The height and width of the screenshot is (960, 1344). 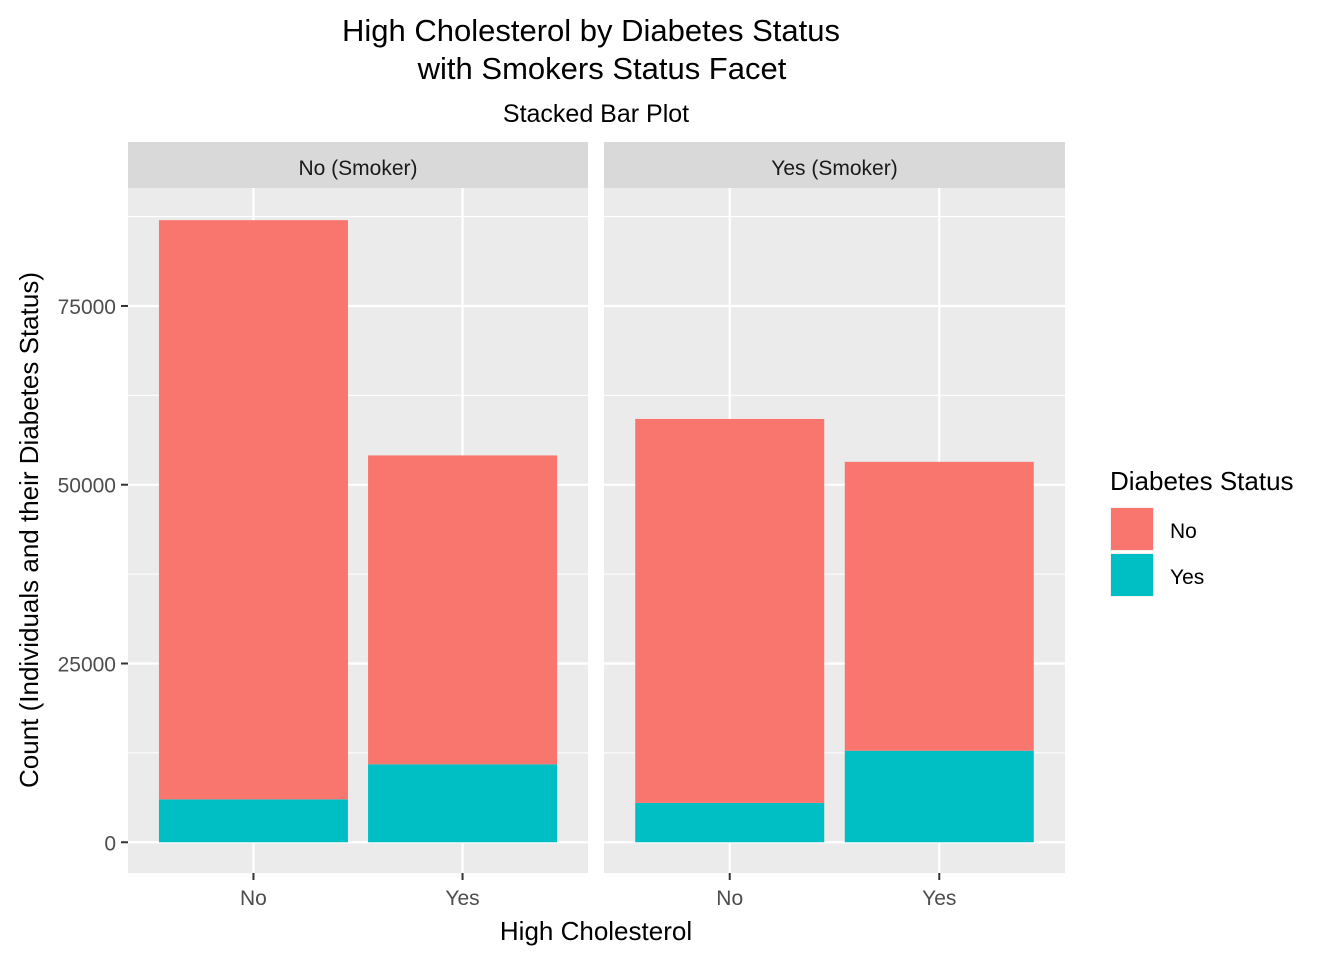 I want to click on bar-no-smoker-no-diabetes-yes, so click(x=253, y=821).